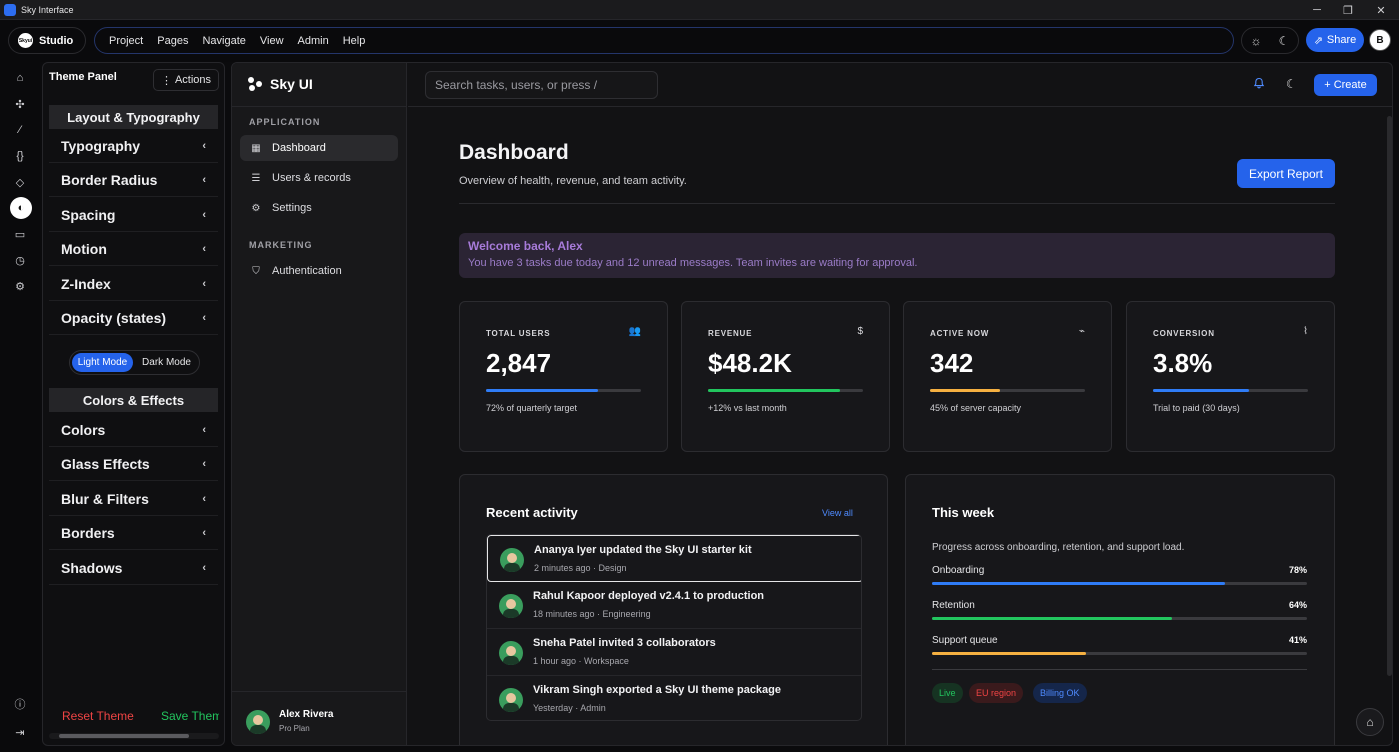 The image size is (1399, 752). I want to click on vertical-scrollbar, so click(1389, 396).